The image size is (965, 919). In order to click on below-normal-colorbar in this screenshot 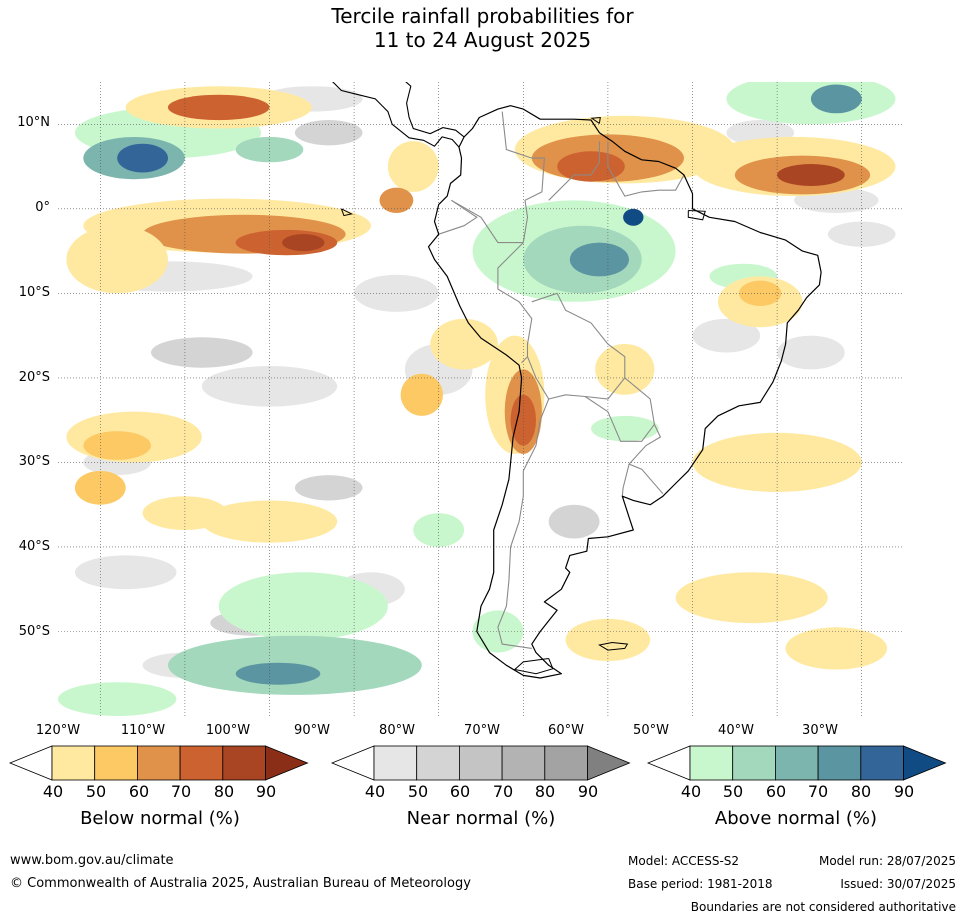, I will do `click(158, 763)`.